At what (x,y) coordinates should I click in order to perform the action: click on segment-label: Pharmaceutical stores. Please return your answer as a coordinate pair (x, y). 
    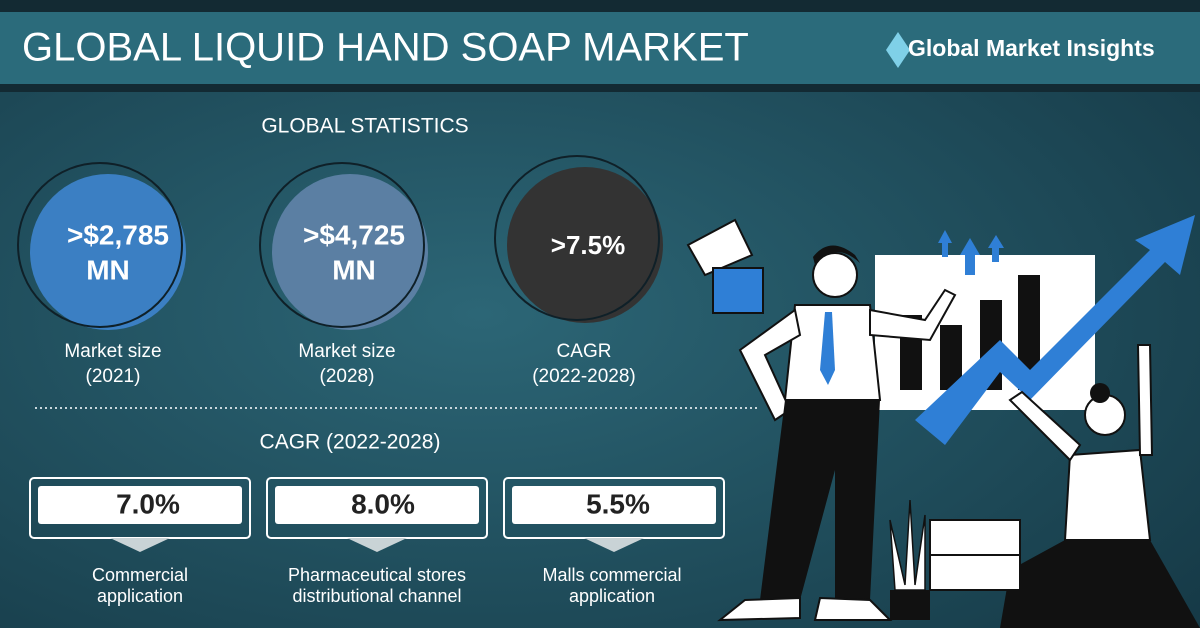
    Looking at the image, I should click on (377, 575).